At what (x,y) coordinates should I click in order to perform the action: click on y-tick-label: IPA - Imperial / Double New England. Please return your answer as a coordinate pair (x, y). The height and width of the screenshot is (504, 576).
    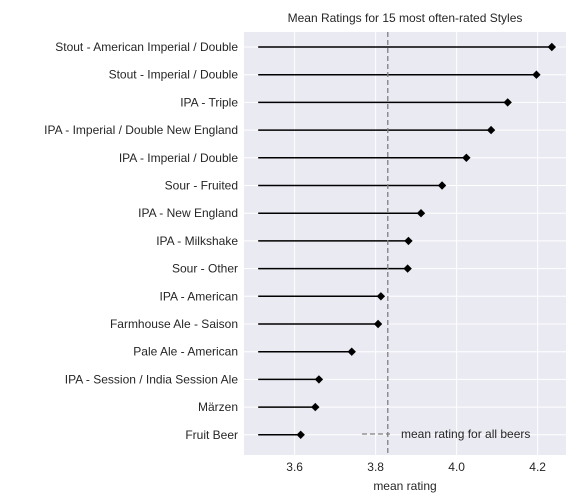
    Looking at the image, I should click on (141, 130).